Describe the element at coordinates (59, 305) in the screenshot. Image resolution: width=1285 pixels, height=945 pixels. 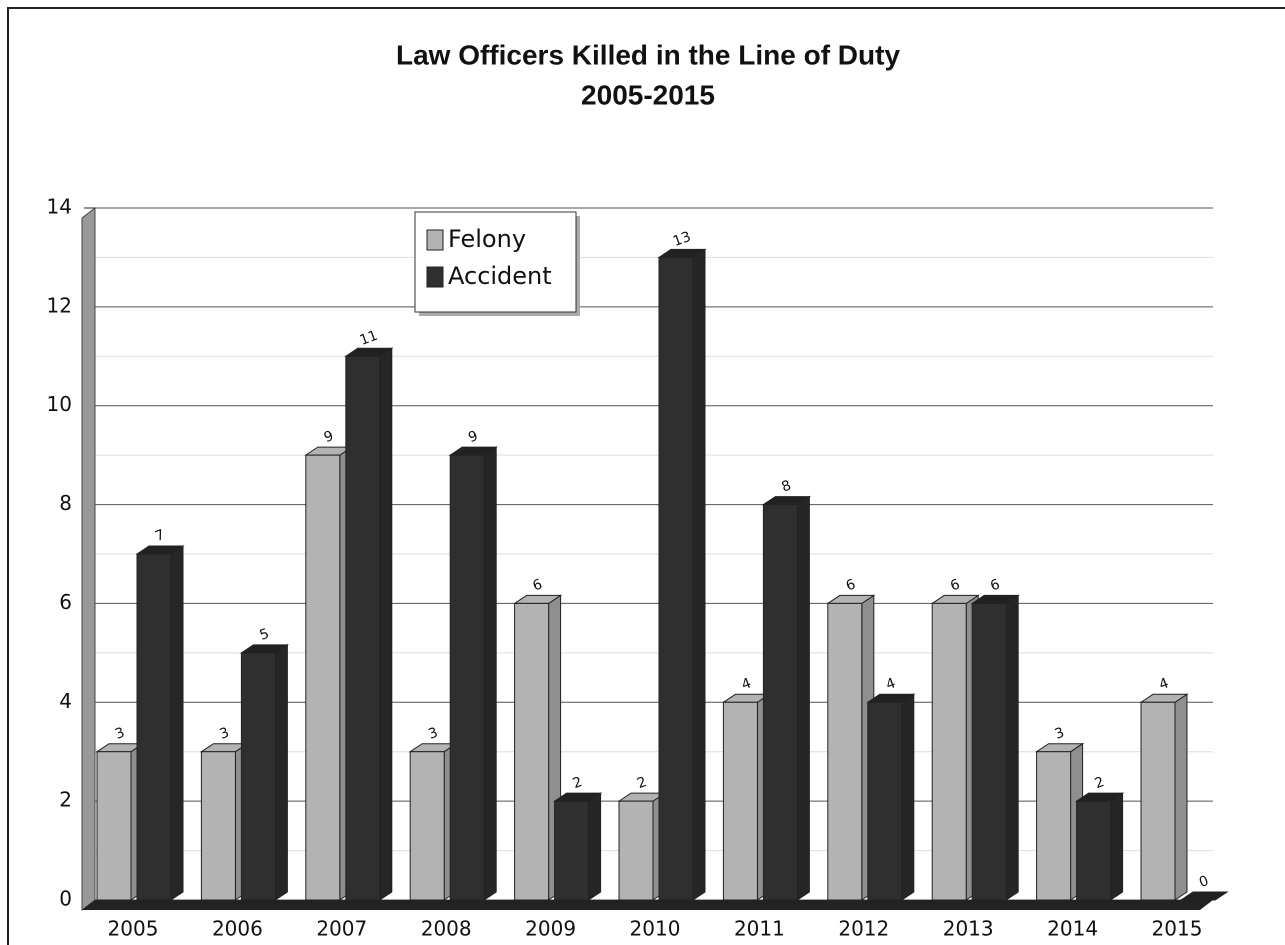
I see `y-tick-label: 12` at that location.